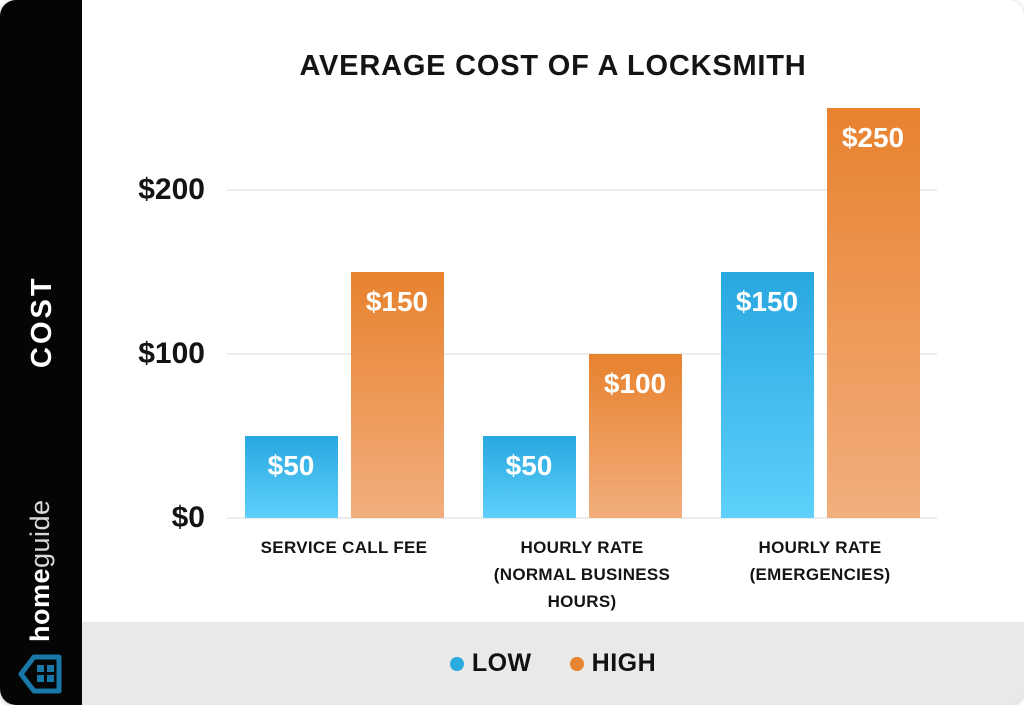 The width and height of the screenshot is (1024, 705). What do you see at coordinates (501, 663) in the screenshot?
I see `legend-label: LOW` at bounding box center [501, 663].